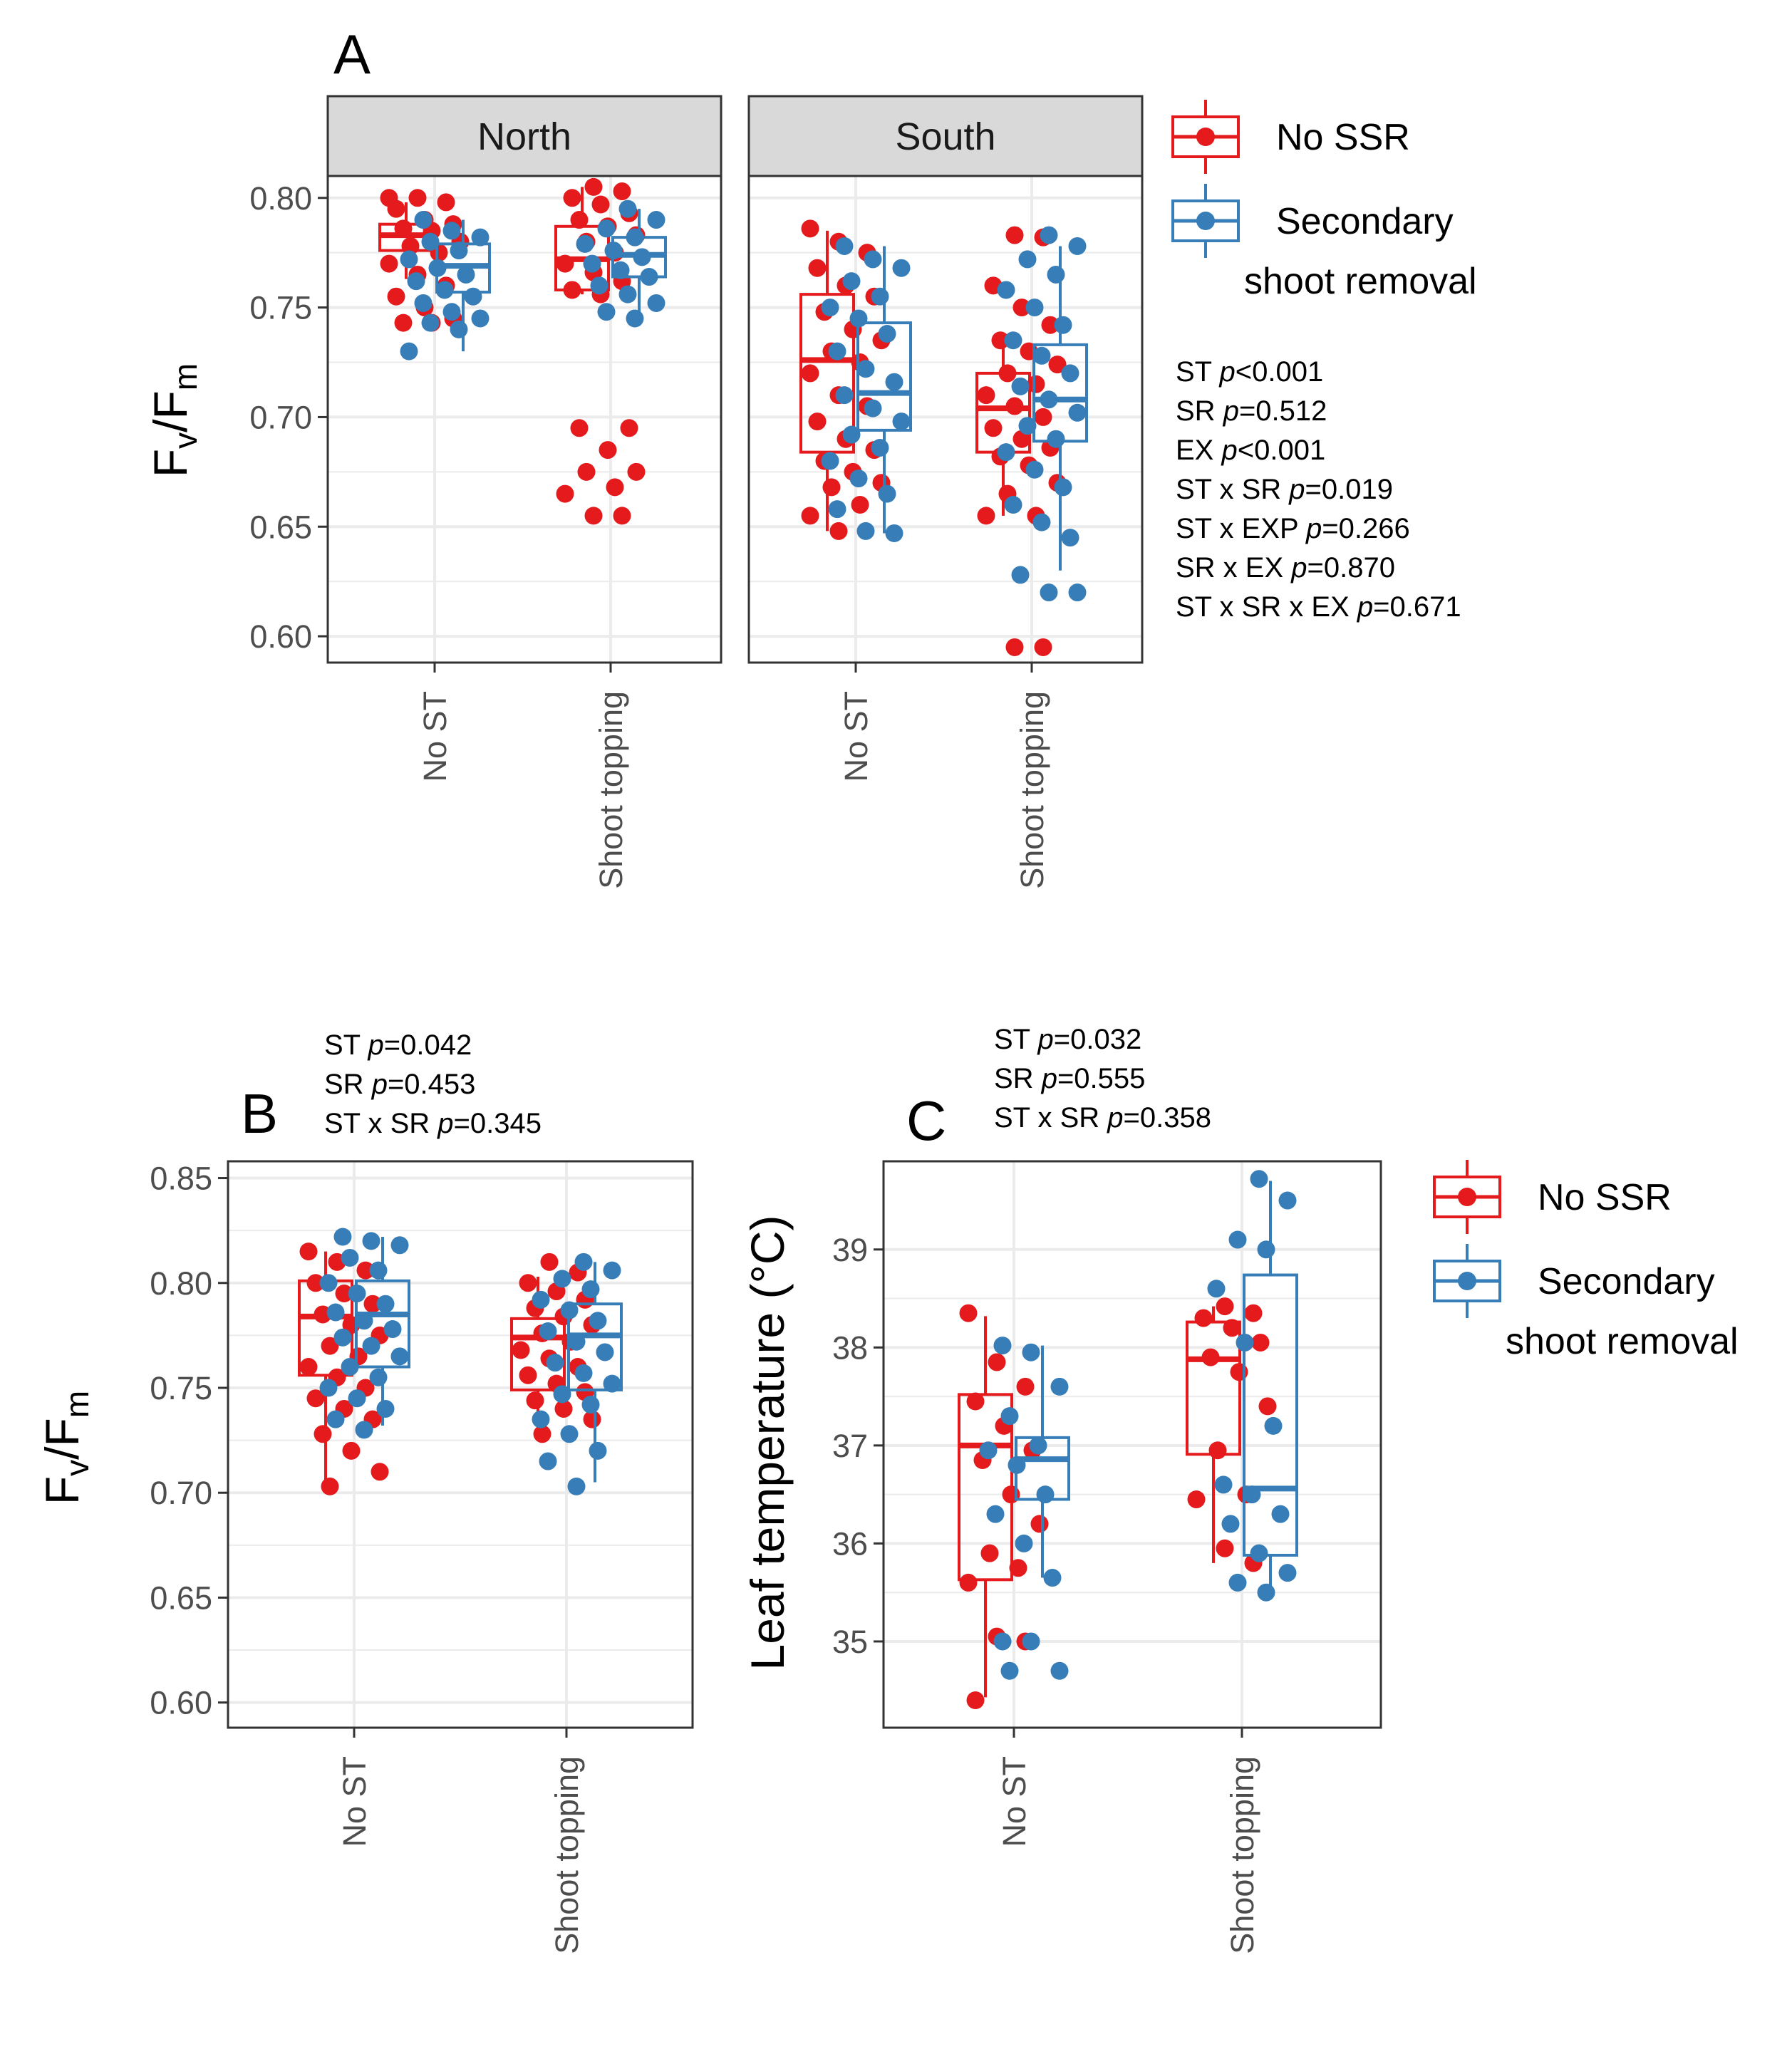 Image resolution: width=1792 pixels, height=2049 pixels. Describe the element at coordinates (1199, 411) in the screenshot. I see `stat-term: SR` at that location.